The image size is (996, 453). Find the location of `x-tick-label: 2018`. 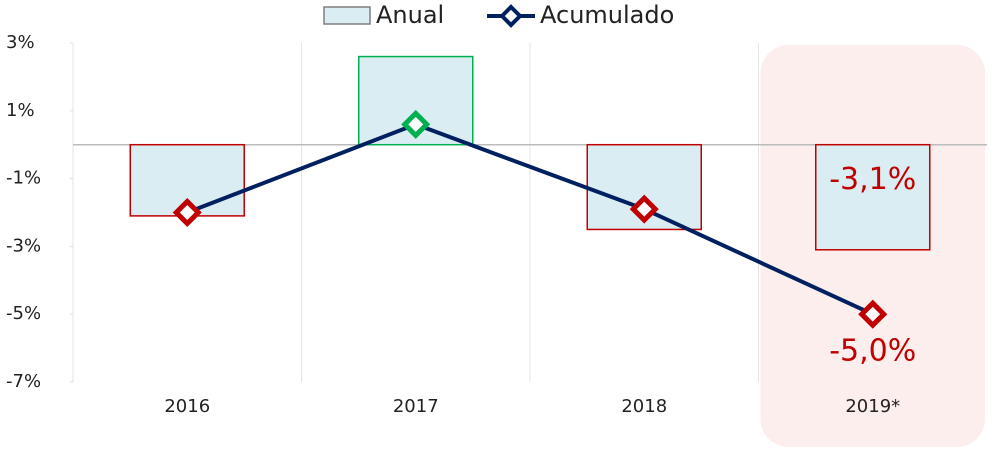

x-tick-label: 2018 is located at coordinates (644, 406).